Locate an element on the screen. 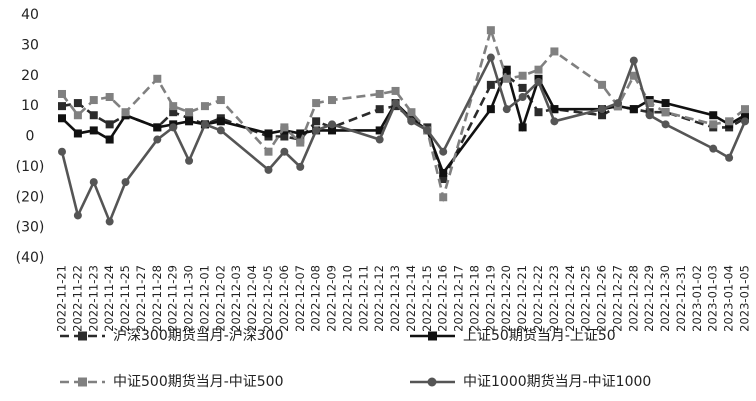 This screenshot has height=401, width=756. legend-label: 中证500期货当月-中证500 is located at coordinates (198, 381).